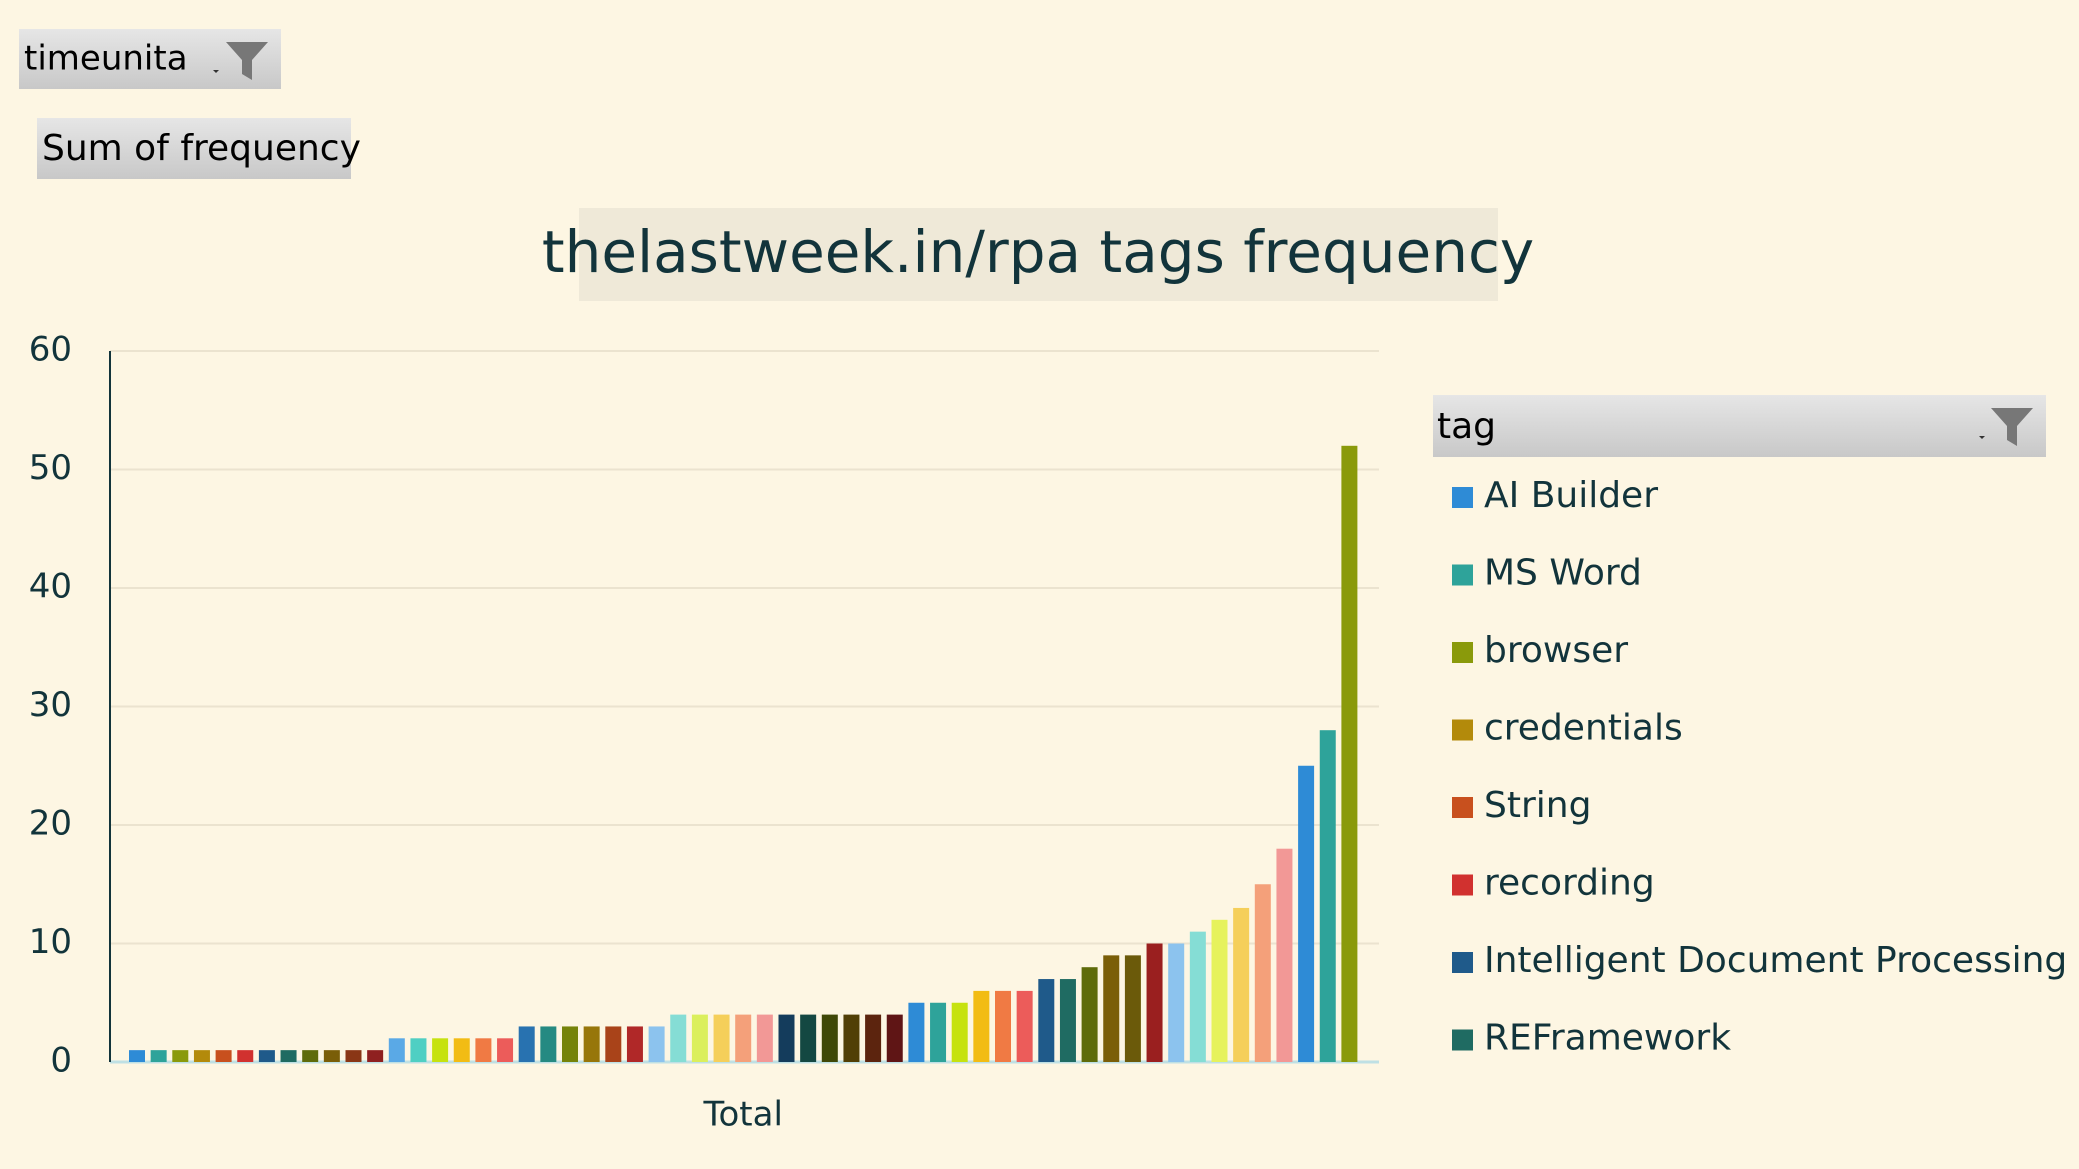 The image size is (2079, 1169). Describe the element at coordinates (50, 942) in the screenshot. I see `y-tick-label: 10` at that location.